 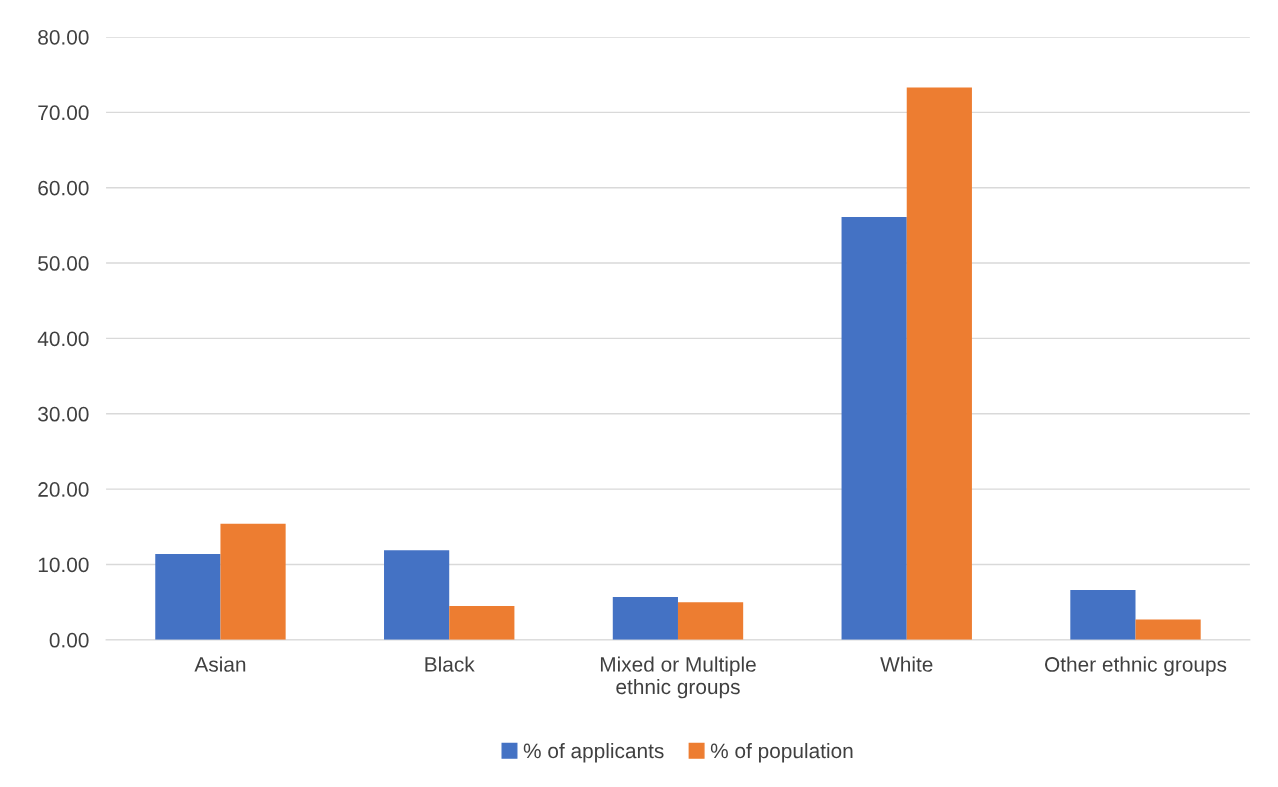 I want to click on legend-label: % of applicants, so click(x=593, y=752).